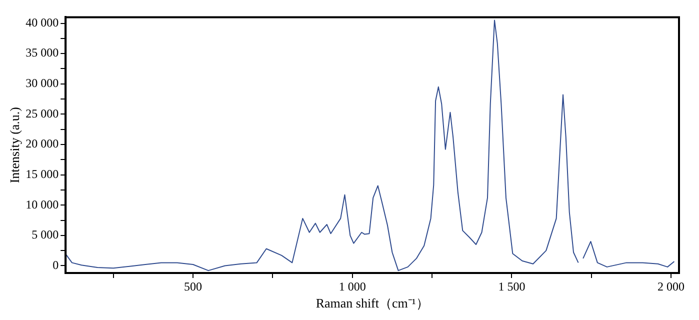 Image resolution: width=699 pixels, height=320 pixels. What do you see at coordinates (193, 286) in the screenshot?
I see `x-tick-label: 500` at bounding box center [193, 286].